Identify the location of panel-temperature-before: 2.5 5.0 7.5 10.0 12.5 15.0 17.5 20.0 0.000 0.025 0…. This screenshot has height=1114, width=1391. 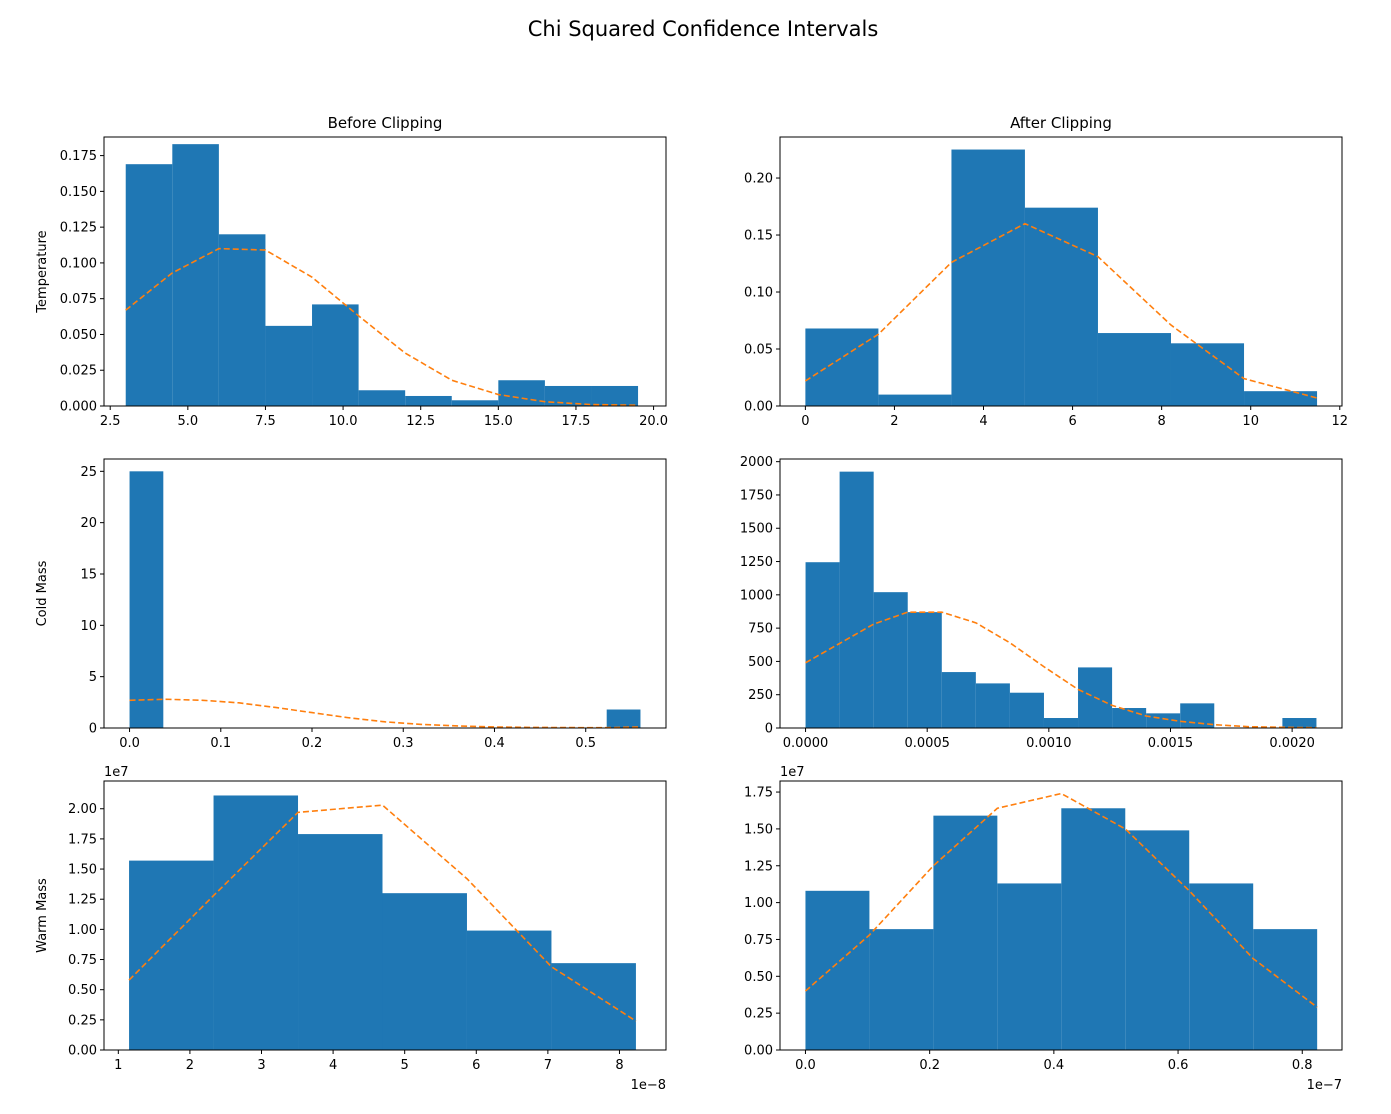
(351, 271).